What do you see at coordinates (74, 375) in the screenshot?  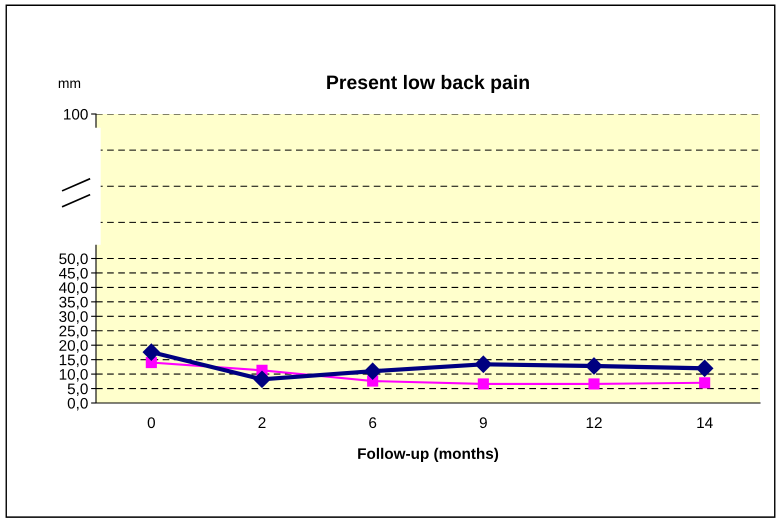 I see `y-tick-label: 10,0` at bounding box center [74, 375].